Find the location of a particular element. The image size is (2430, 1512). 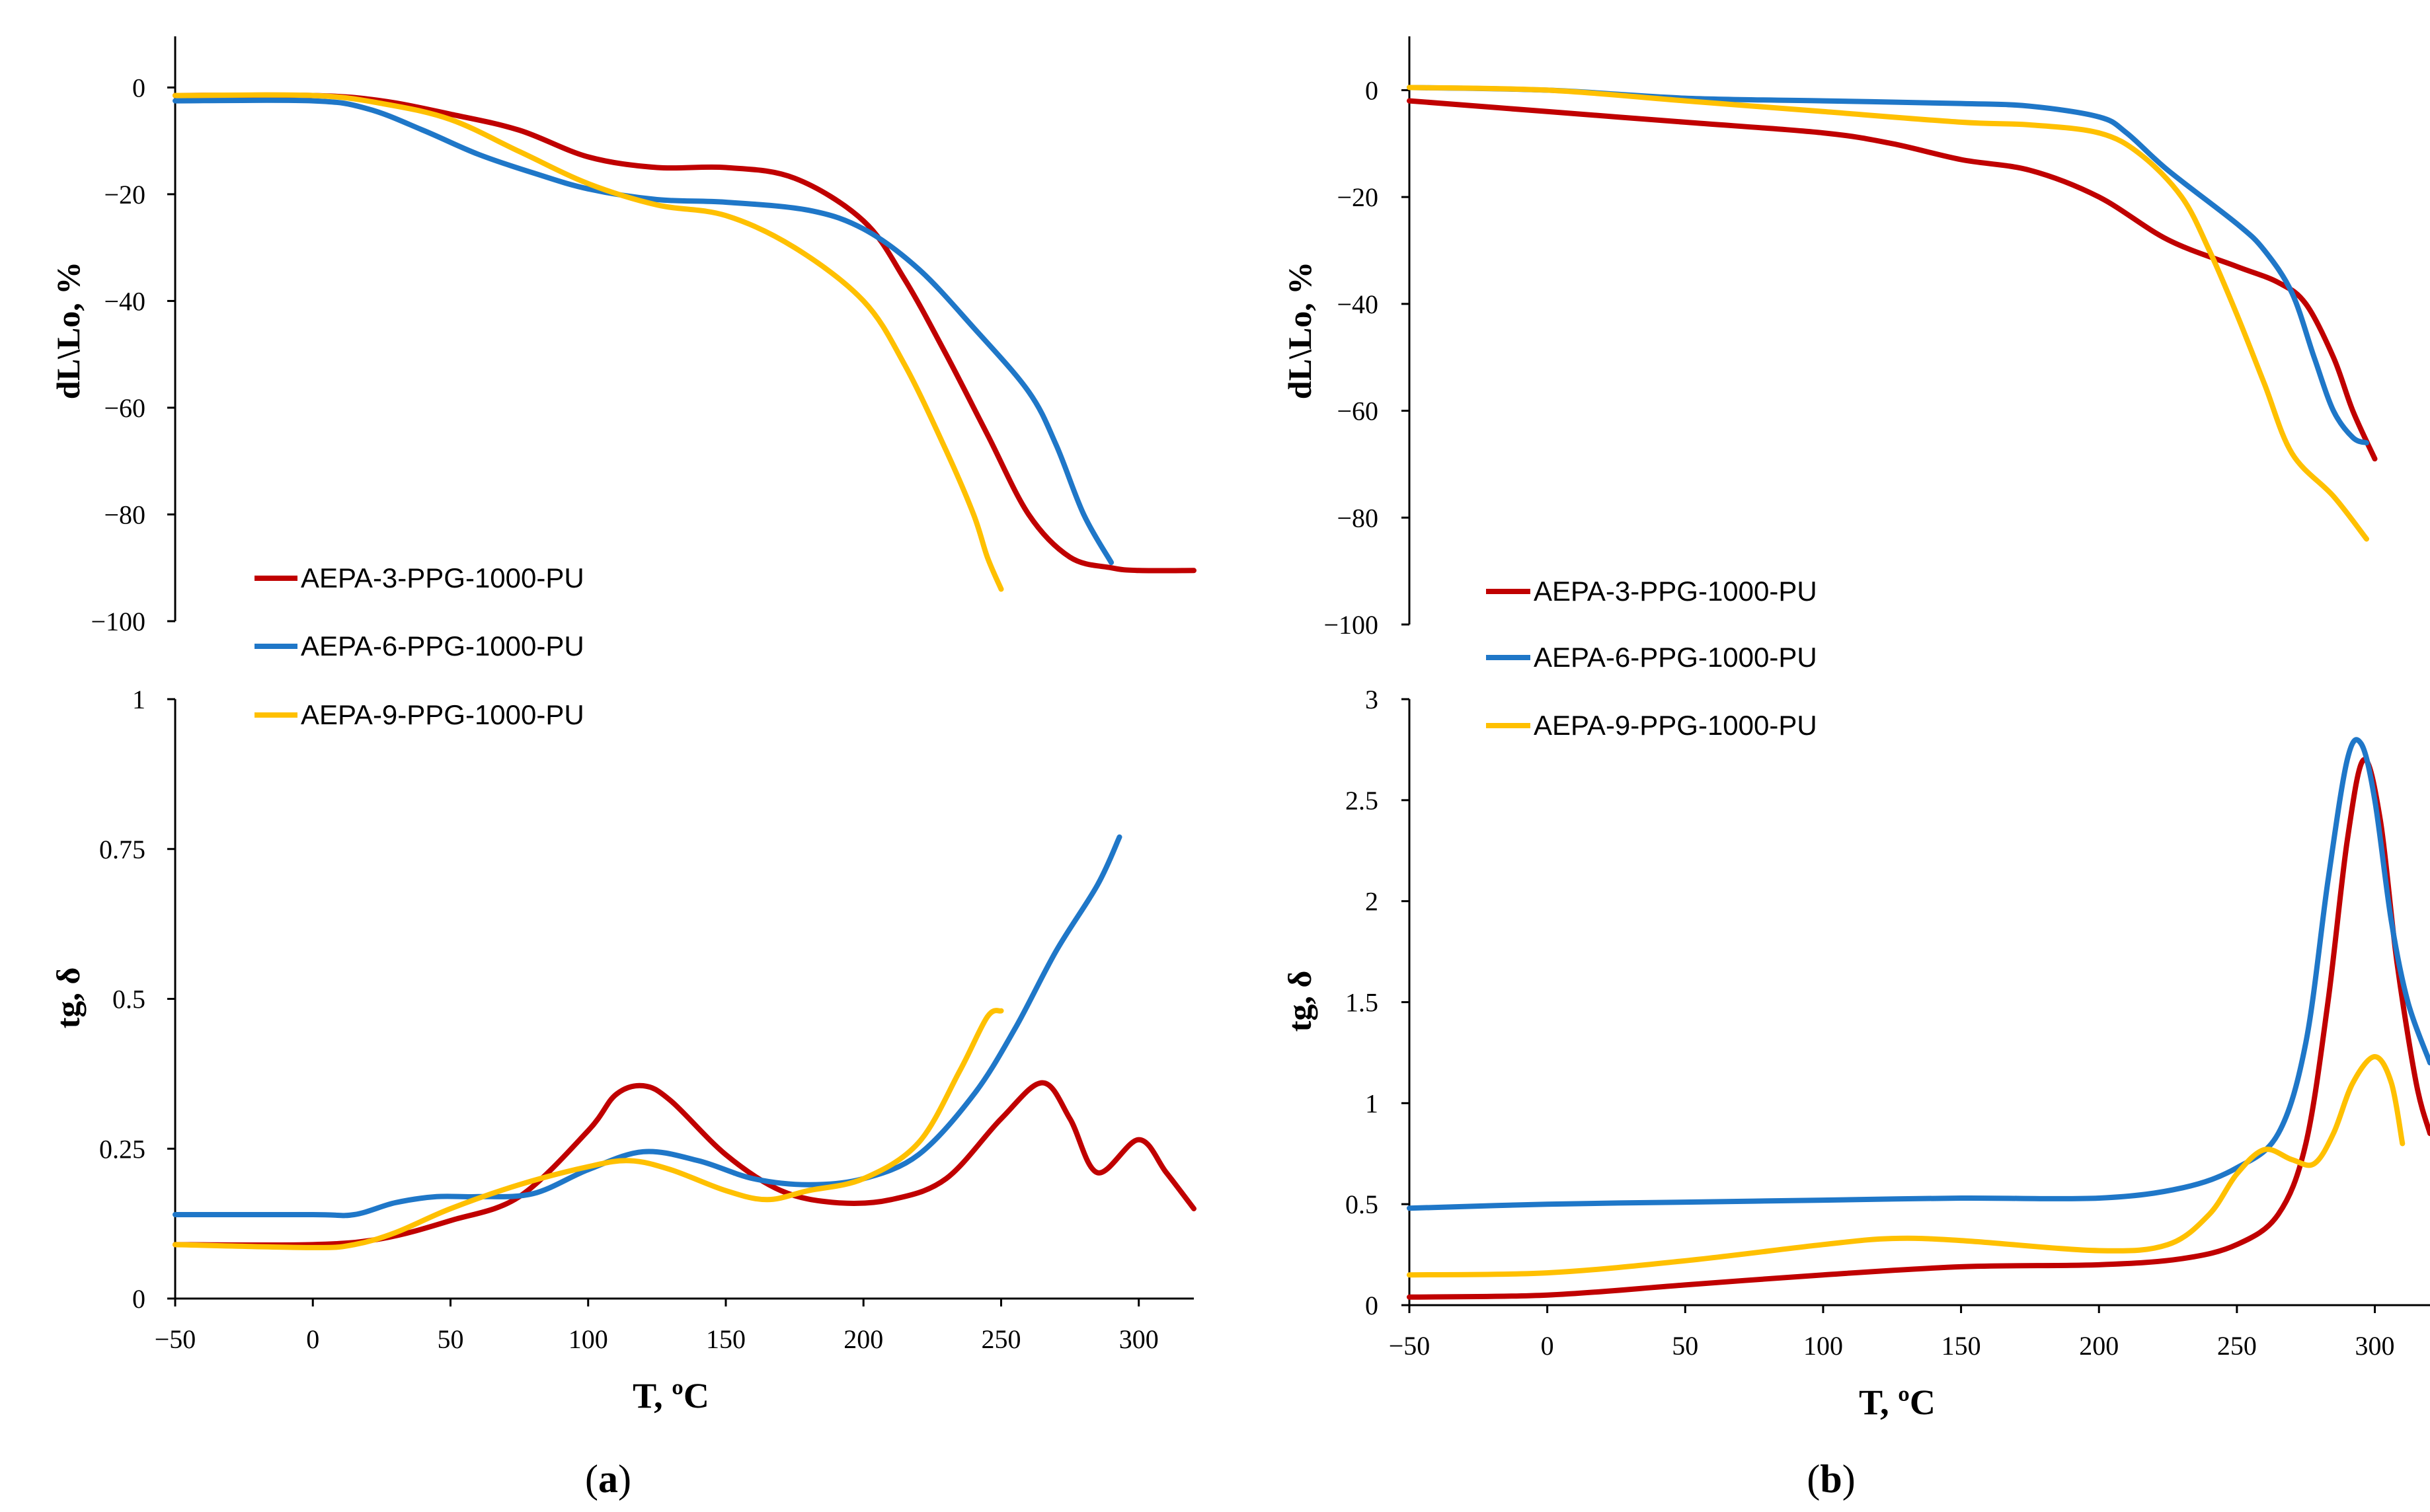

chart-a-top-y-label: dL\Lo, % is located at coordinates (68, 330).